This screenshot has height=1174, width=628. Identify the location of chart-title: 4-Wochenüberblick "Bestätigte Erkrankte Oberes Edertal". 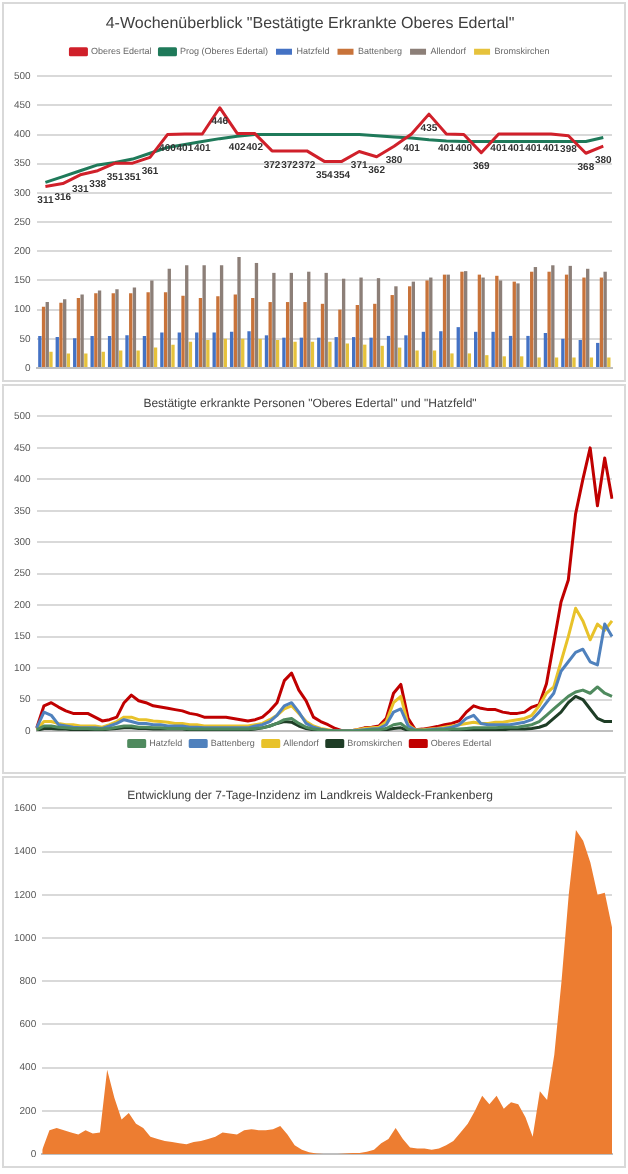
(310, 23).